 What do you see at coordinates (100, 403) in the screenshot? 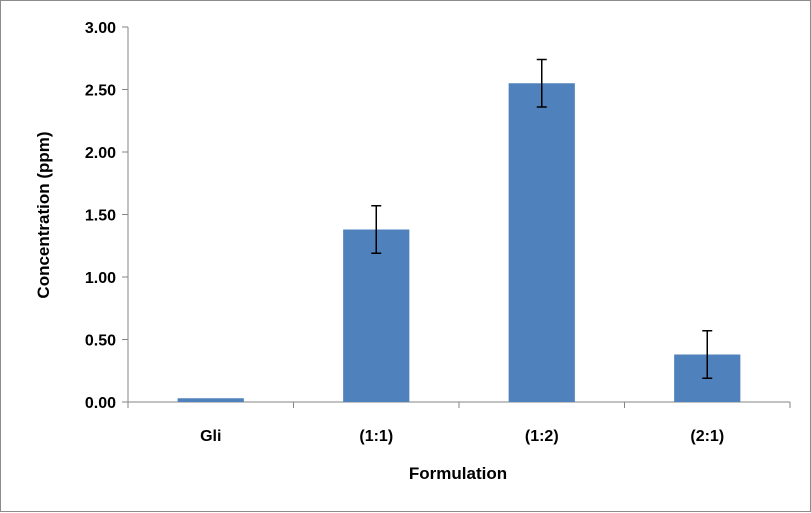
I see `y-tick-label: 0.00` at bounding box center [100, 403].